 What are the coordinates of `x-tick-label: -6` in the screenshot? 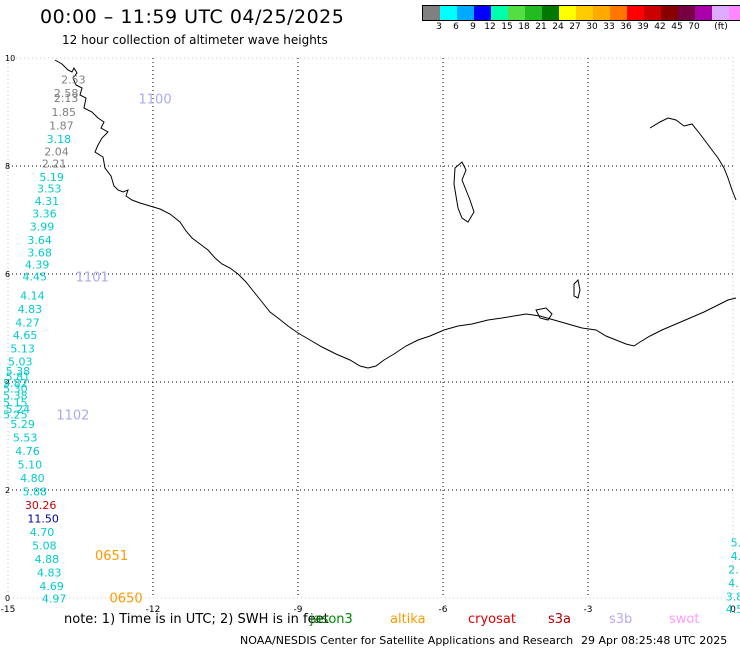 It's located at (443, 610).